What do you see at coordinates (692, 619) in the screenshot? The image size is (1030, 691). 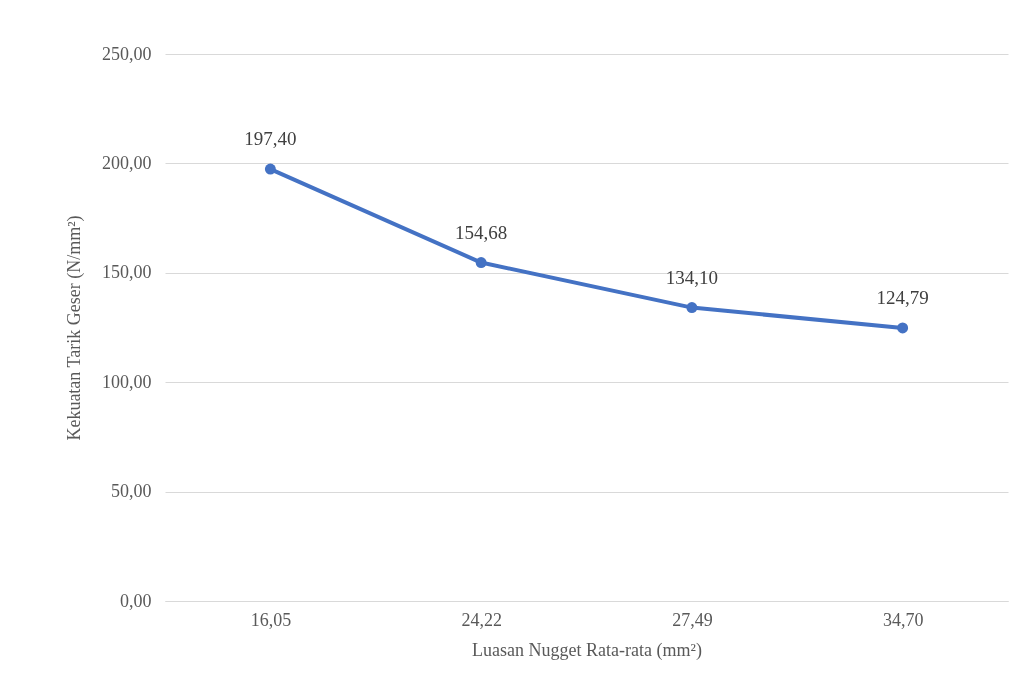 I see `x-tick-label: 27,49` at bounding box center [692, 619].